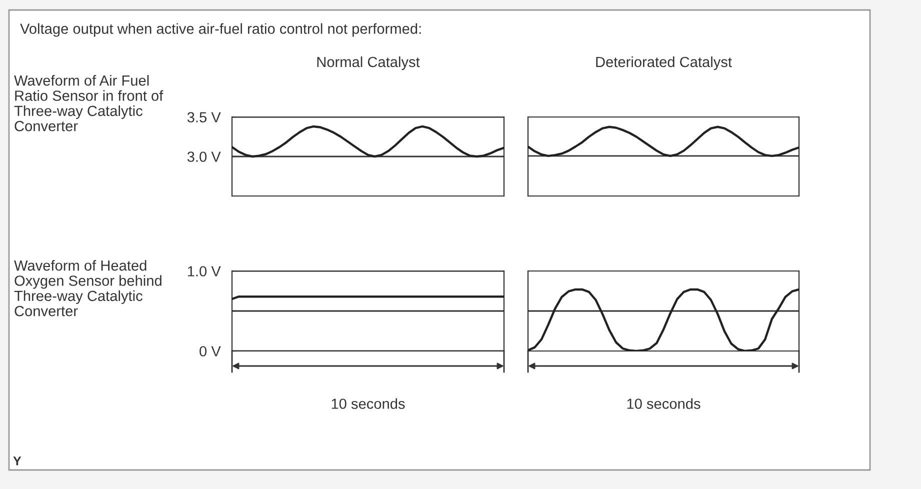 This screenshot has width=921, height=489. I want to click on y-tick-label: 1.0 V, so click(204, 271).